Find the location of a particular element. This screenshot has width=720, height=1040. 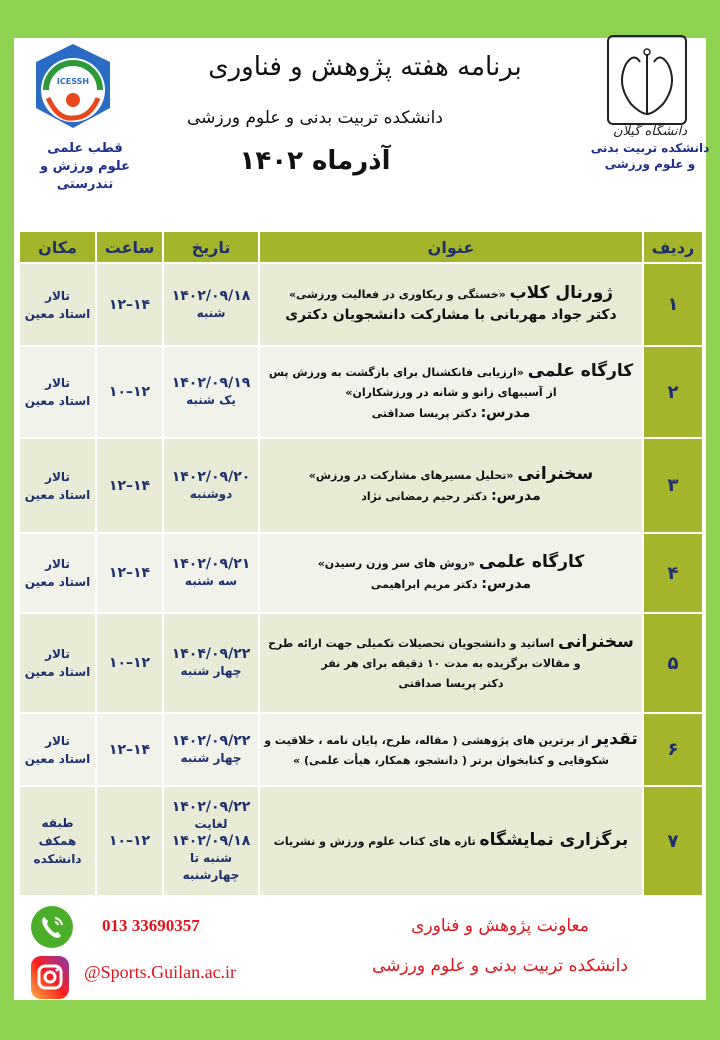

row-number: ۶ is located at coordinates (673, 749).